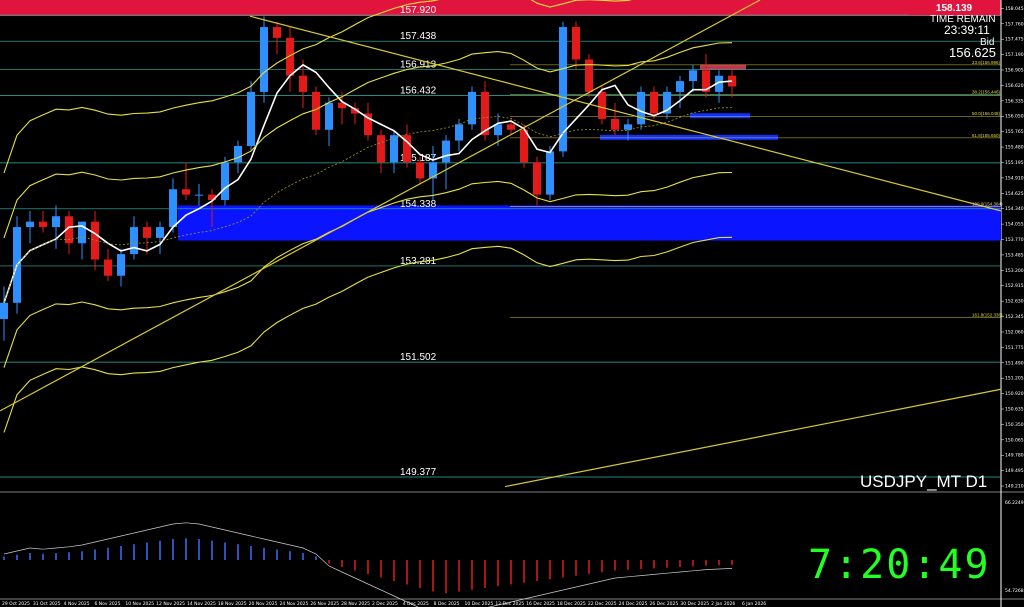 This screenshot has width=1024, height=607. I want to click on top-price-badge: 158.139, so click(954, 9).